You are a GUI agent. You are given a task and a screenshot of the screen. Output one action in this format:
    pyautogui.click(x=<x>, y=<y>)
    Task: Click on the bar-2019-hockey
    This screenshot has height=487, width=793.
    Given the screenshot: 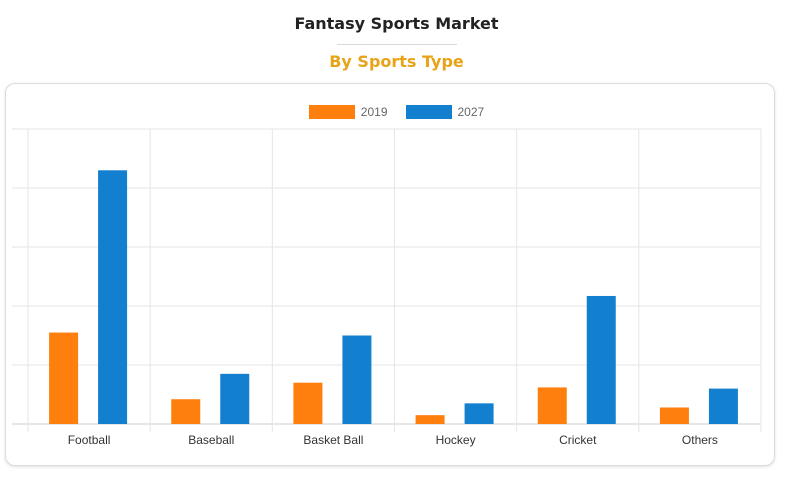 What is the action you would take?
    pyautogui.click(x=430, y=419)
    